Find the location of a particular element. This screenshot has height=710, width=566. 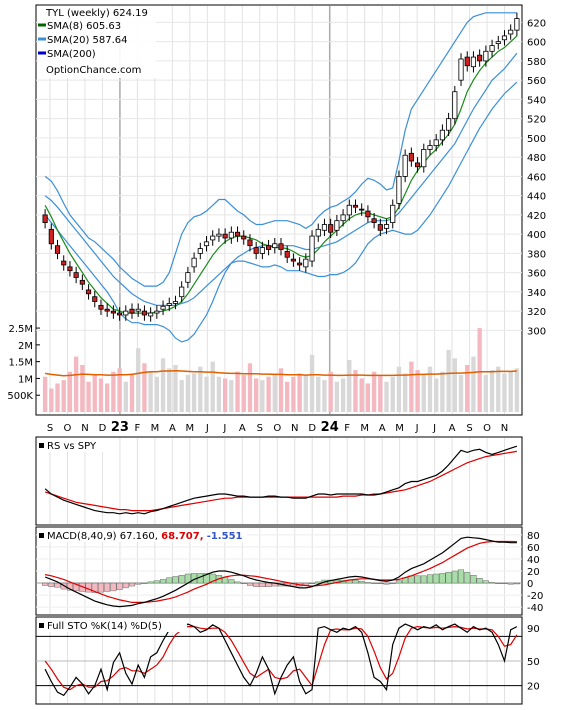

x-tick-label: D is located at coordinates (312, 428).